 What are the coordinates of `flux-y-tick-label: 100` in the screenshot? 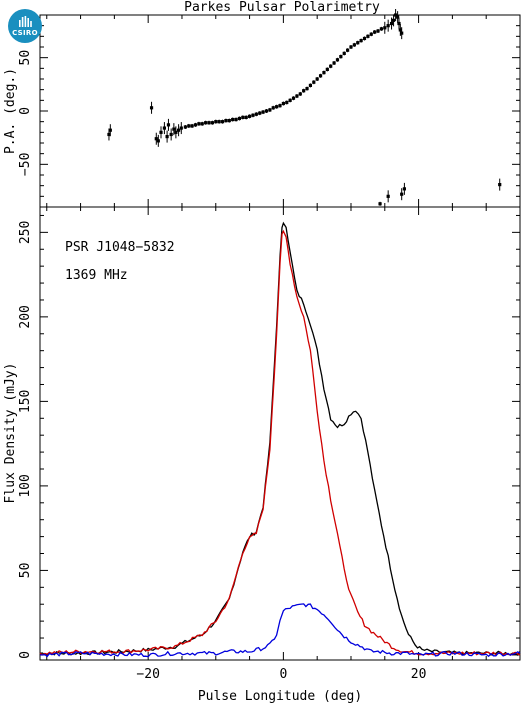 It's located at (25, 485).